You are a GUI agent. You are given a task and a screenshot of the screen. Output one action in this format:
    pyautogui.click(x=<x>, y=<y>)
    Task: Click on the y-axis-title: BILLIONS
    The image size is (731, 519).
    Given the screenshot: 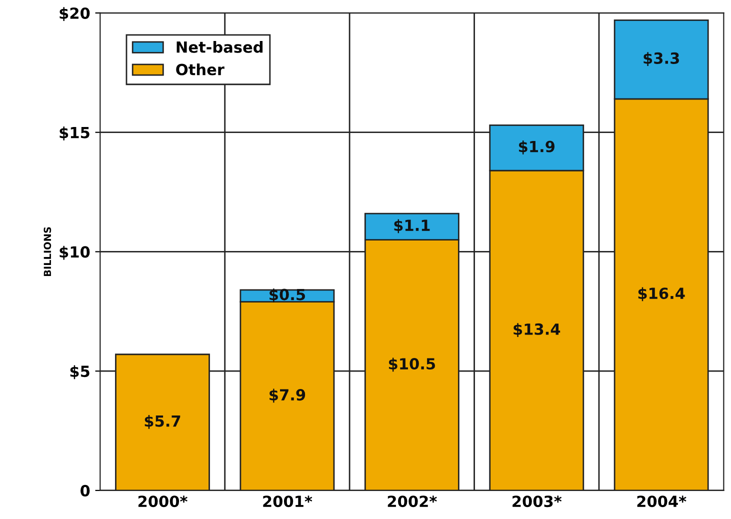 What is the action you would take?
    pyautogui.click(x=48, y=251)
    